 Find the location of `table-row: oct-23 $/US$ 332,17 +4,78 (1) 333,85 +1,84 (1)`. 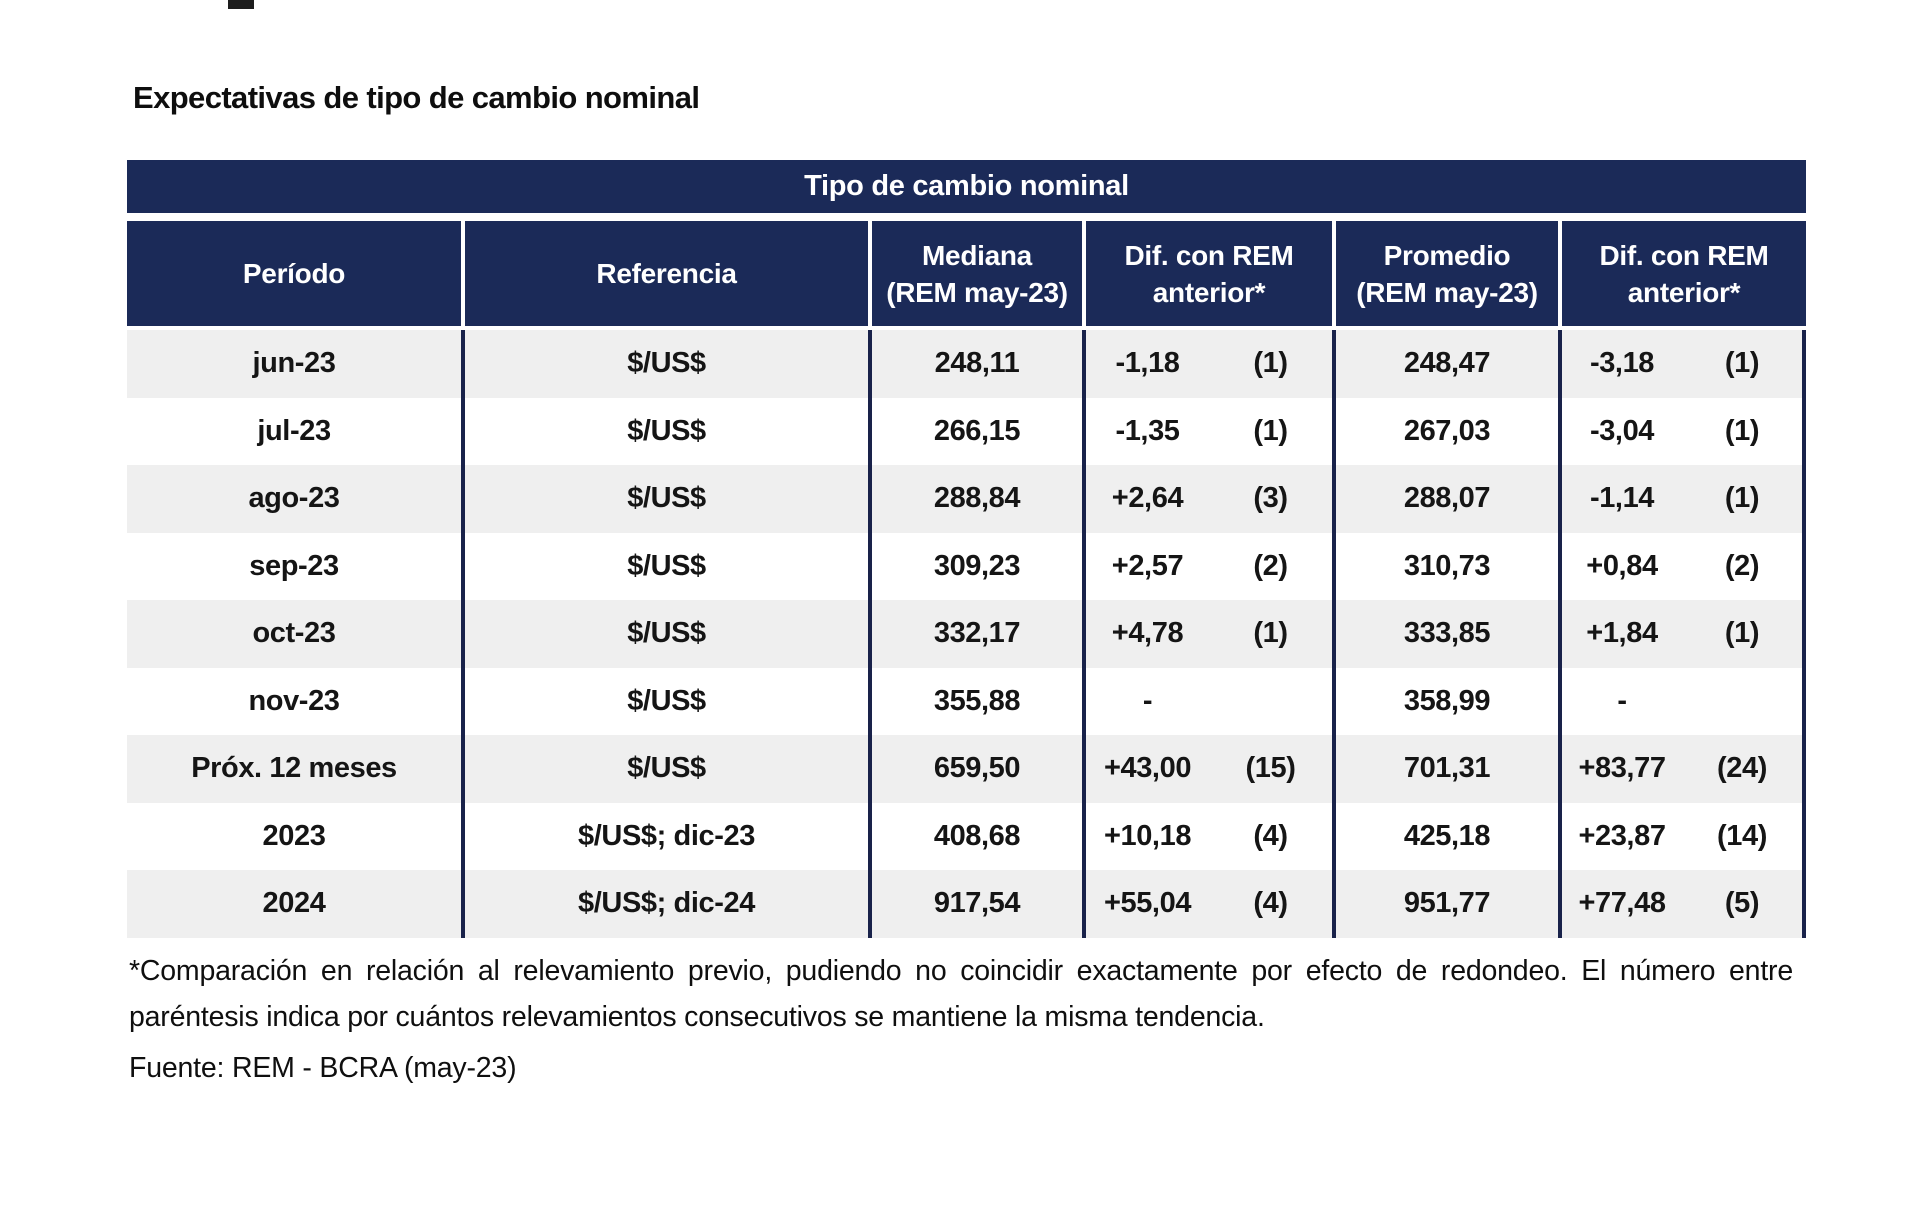

table-row: oct-23 $/US$ 332,17 +4,78 (1) 333,85 +1,84 (1) is located at coordinates (966, 634).